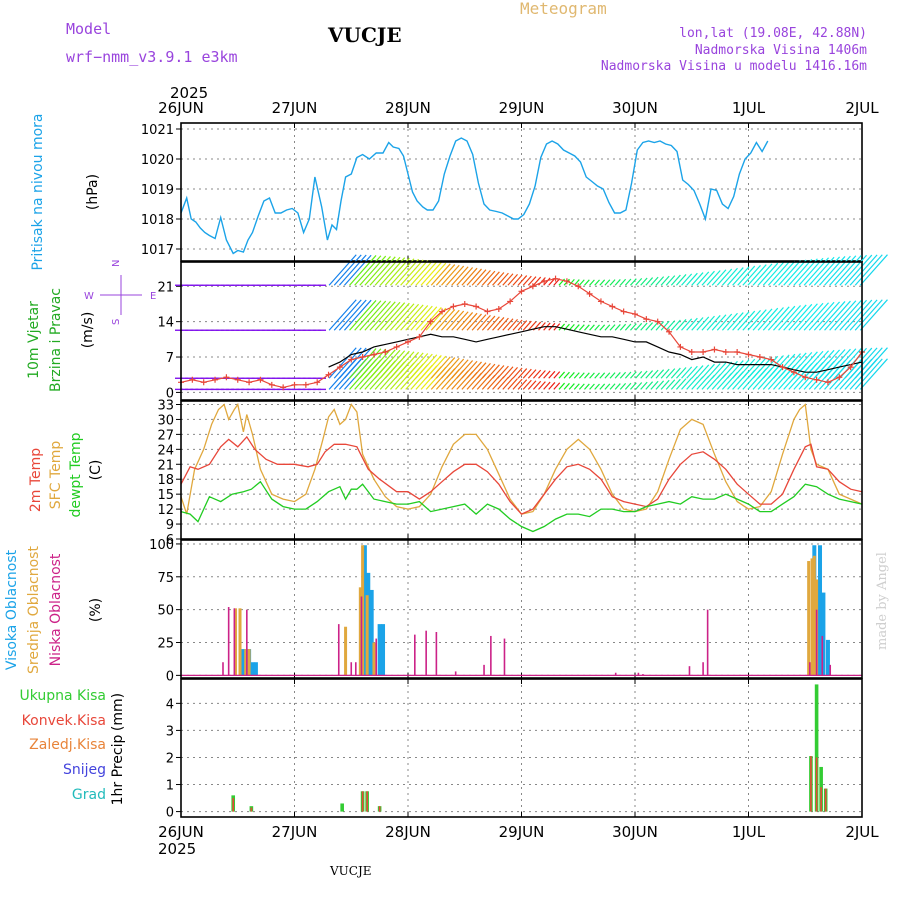 Image resolution: width=900 pixels, height=900 pixels. What do you see at coordinates (12, 609) in the screenshot?
I see `cloud-high-label: Visoka Oblacnost` at bounding box center [12, 609].